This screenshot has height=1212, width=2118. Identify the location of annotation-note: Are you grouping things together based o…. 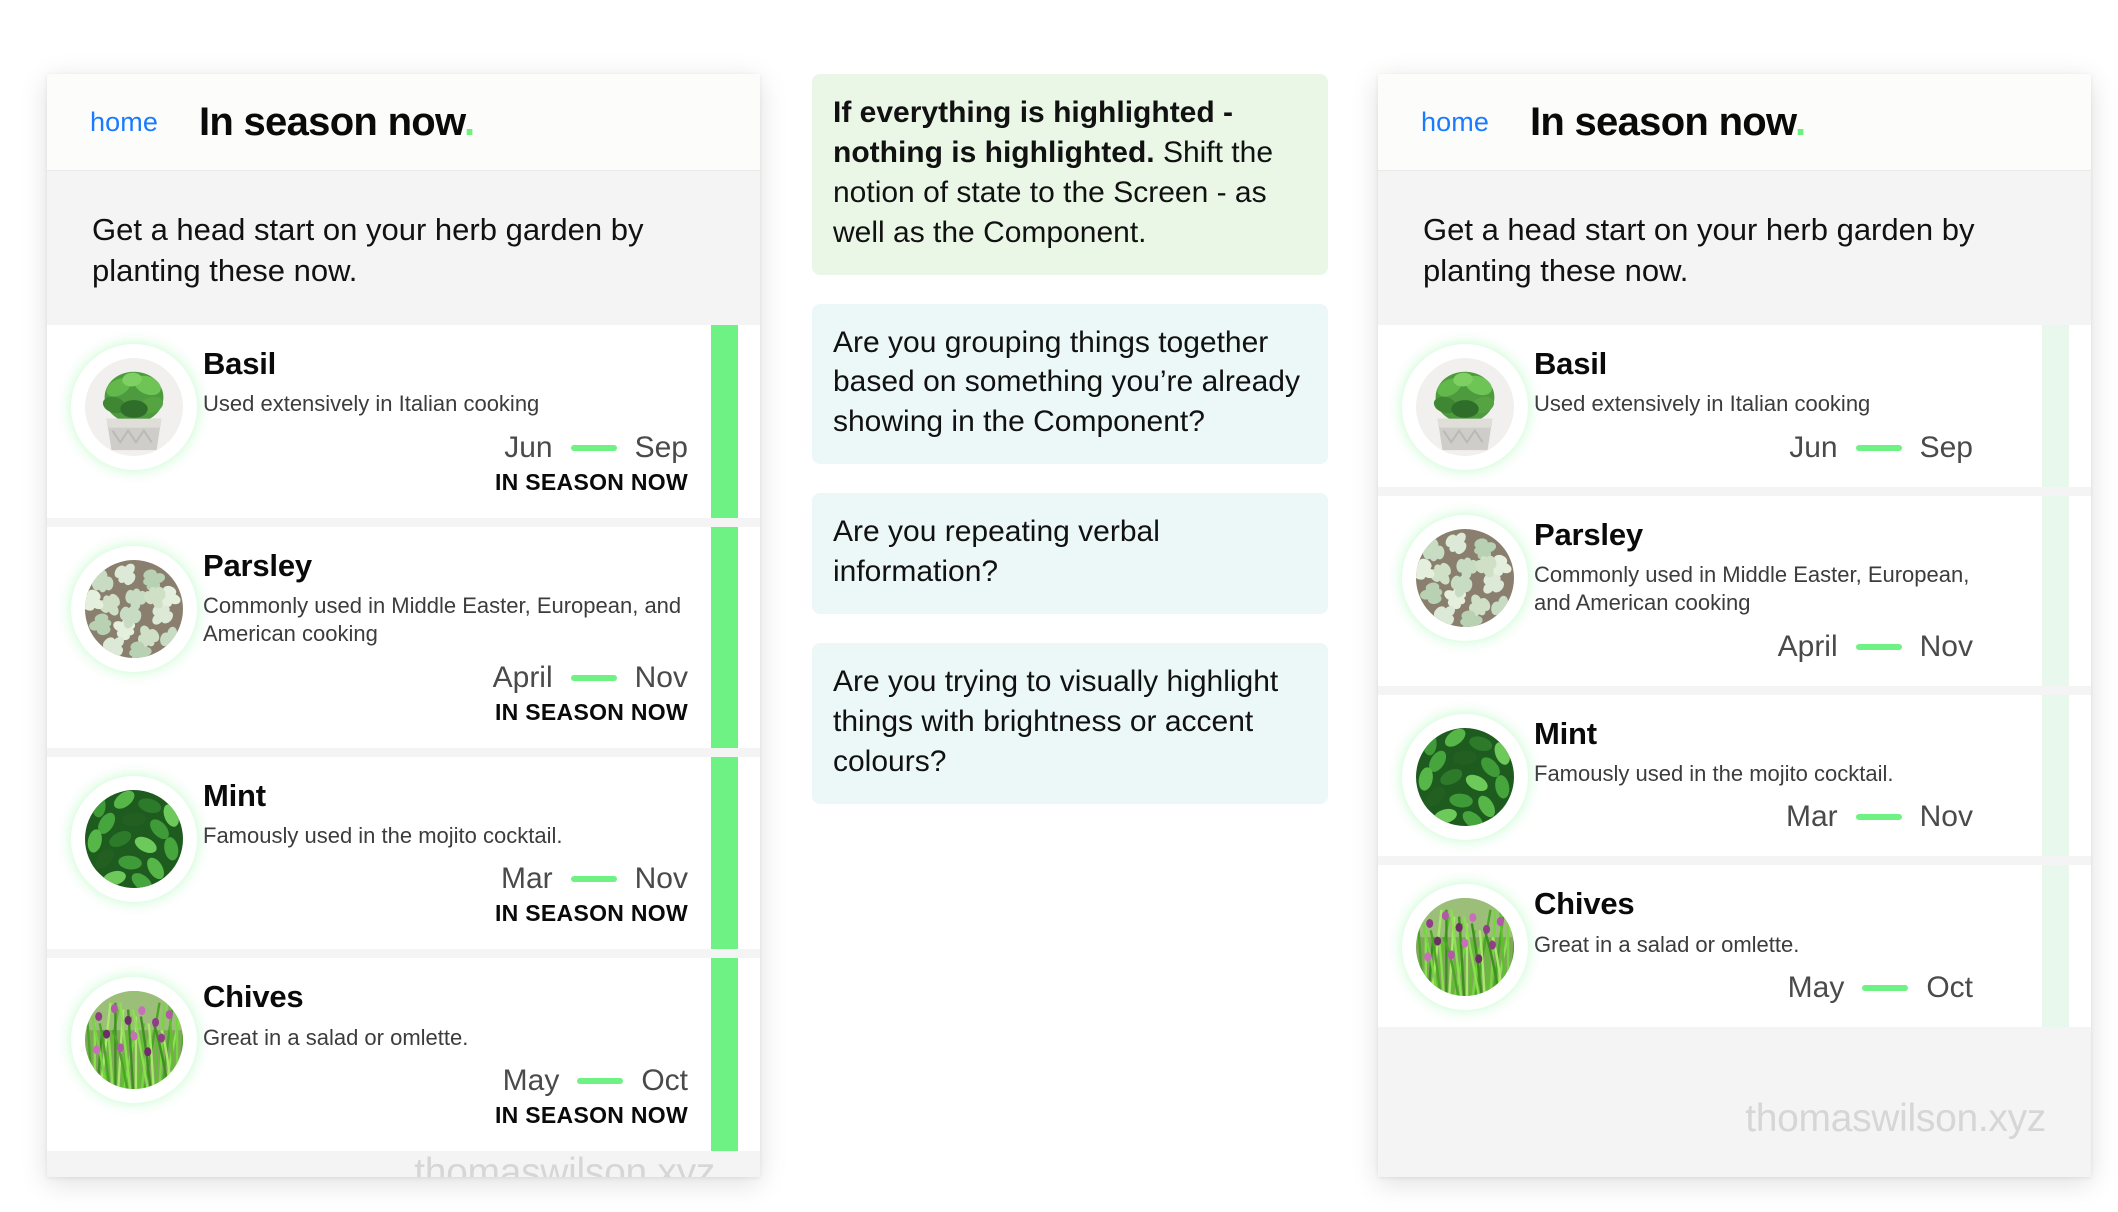
(1070, 384).